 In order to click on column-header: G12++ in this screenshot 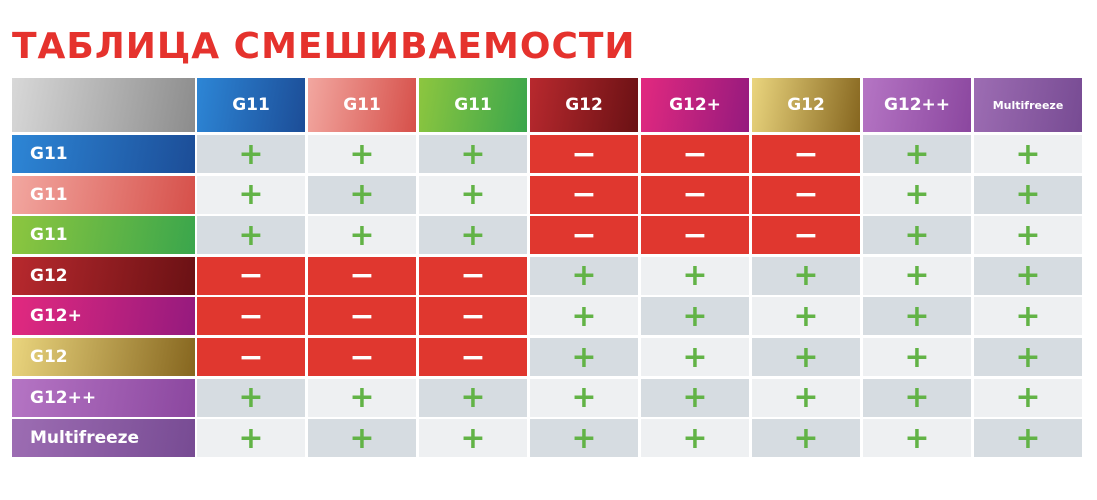, I will do `click(917, 105)`.